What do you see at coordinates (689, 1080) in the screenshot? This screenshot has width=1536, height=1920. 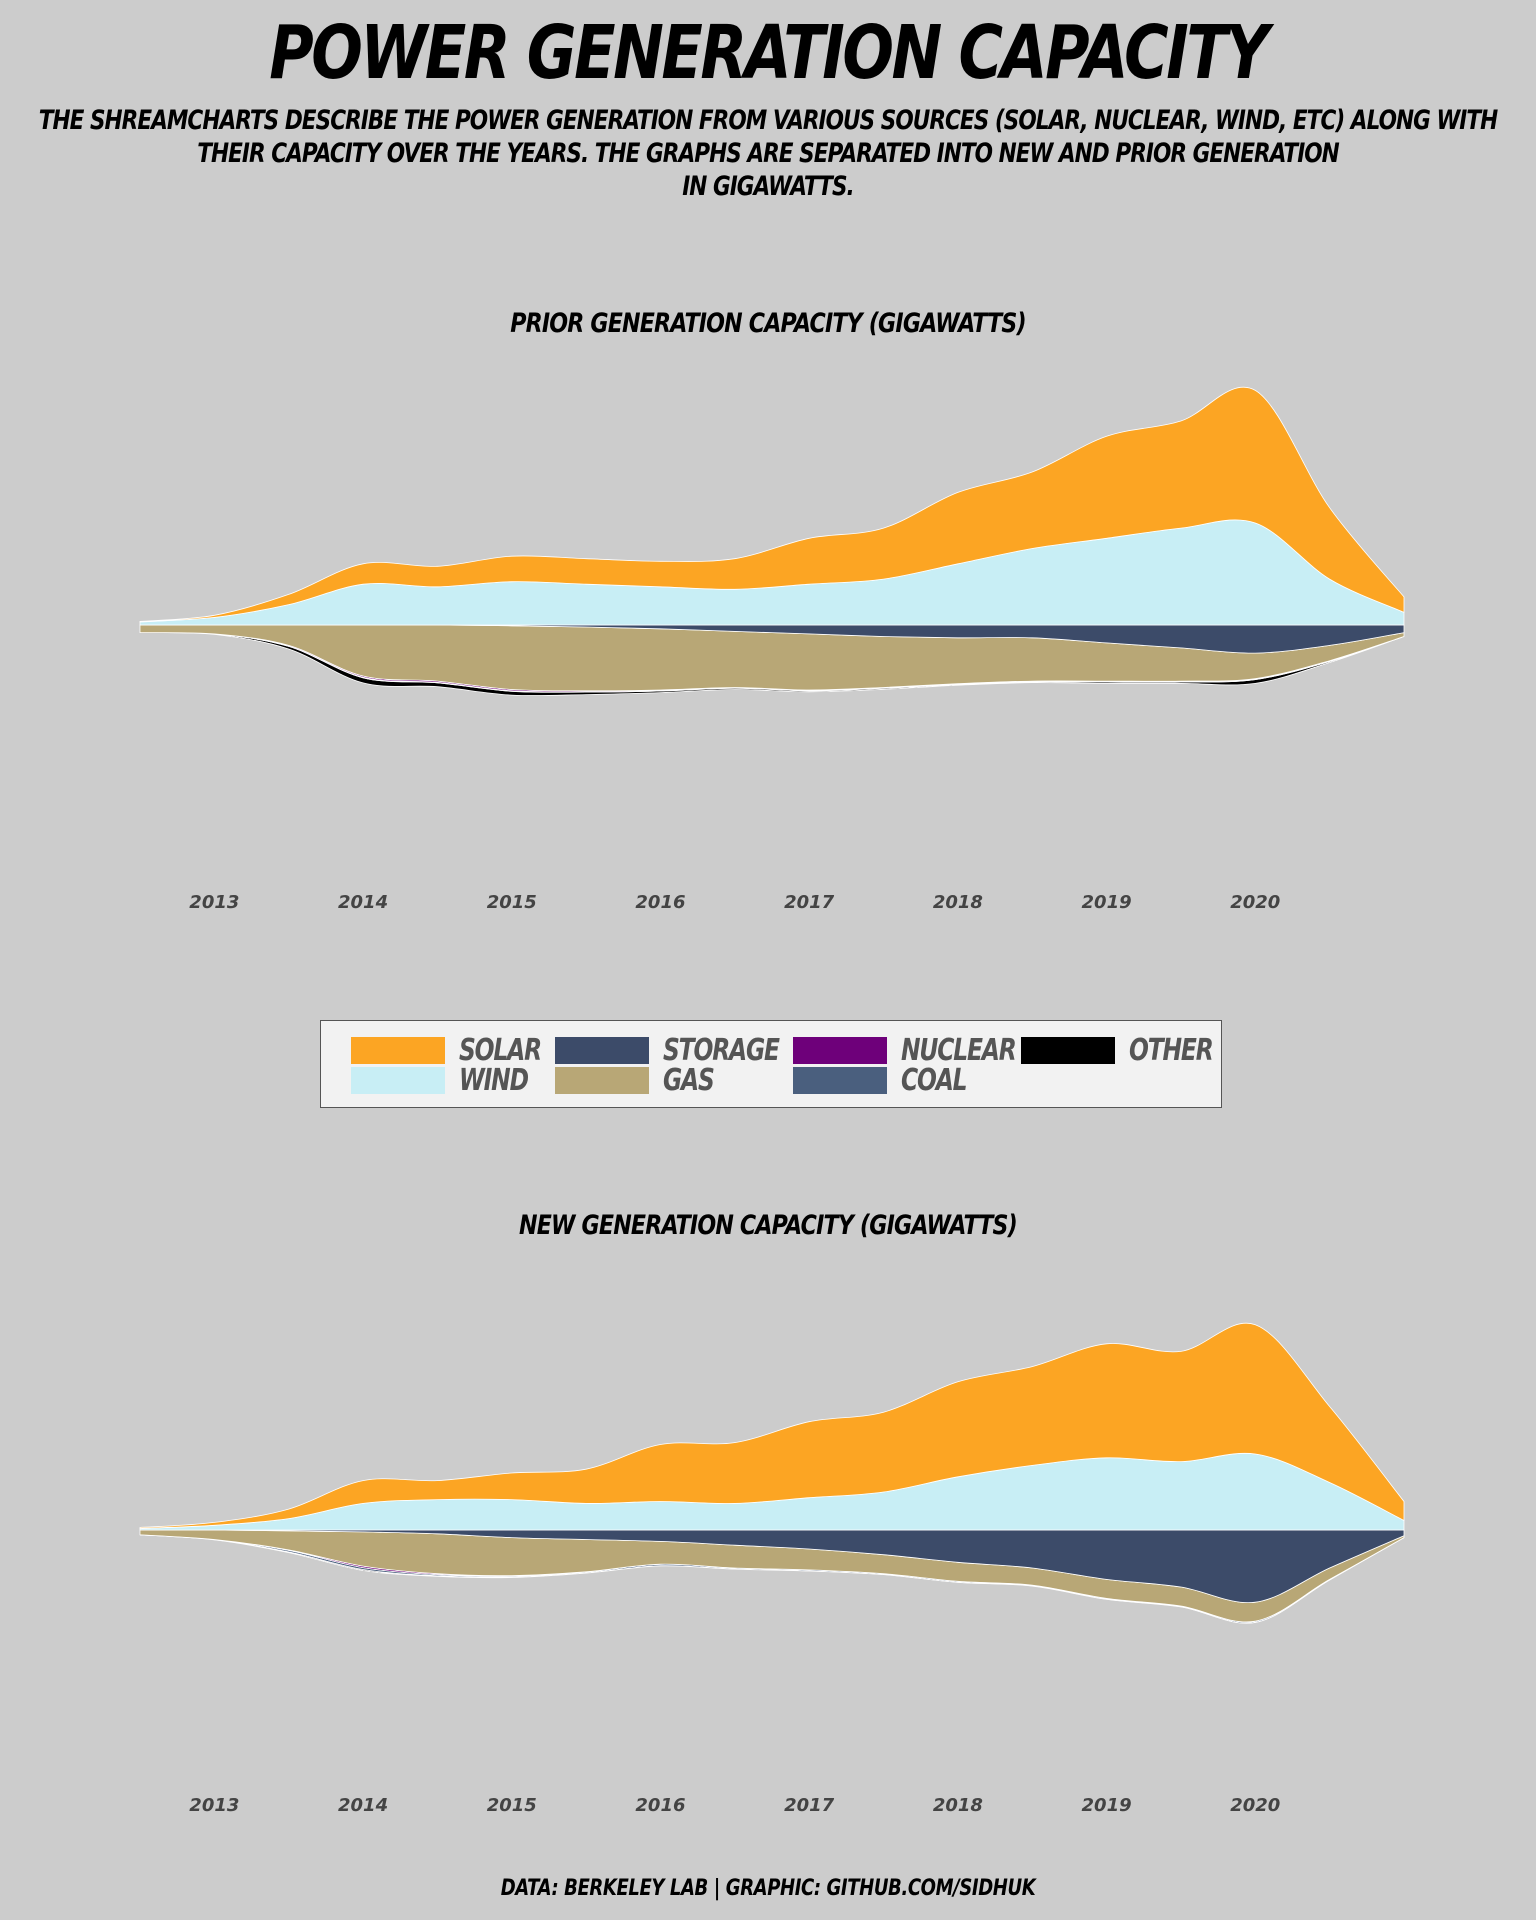 I see `legend-label-gas: GAS` at bounding box center [689, 1080].